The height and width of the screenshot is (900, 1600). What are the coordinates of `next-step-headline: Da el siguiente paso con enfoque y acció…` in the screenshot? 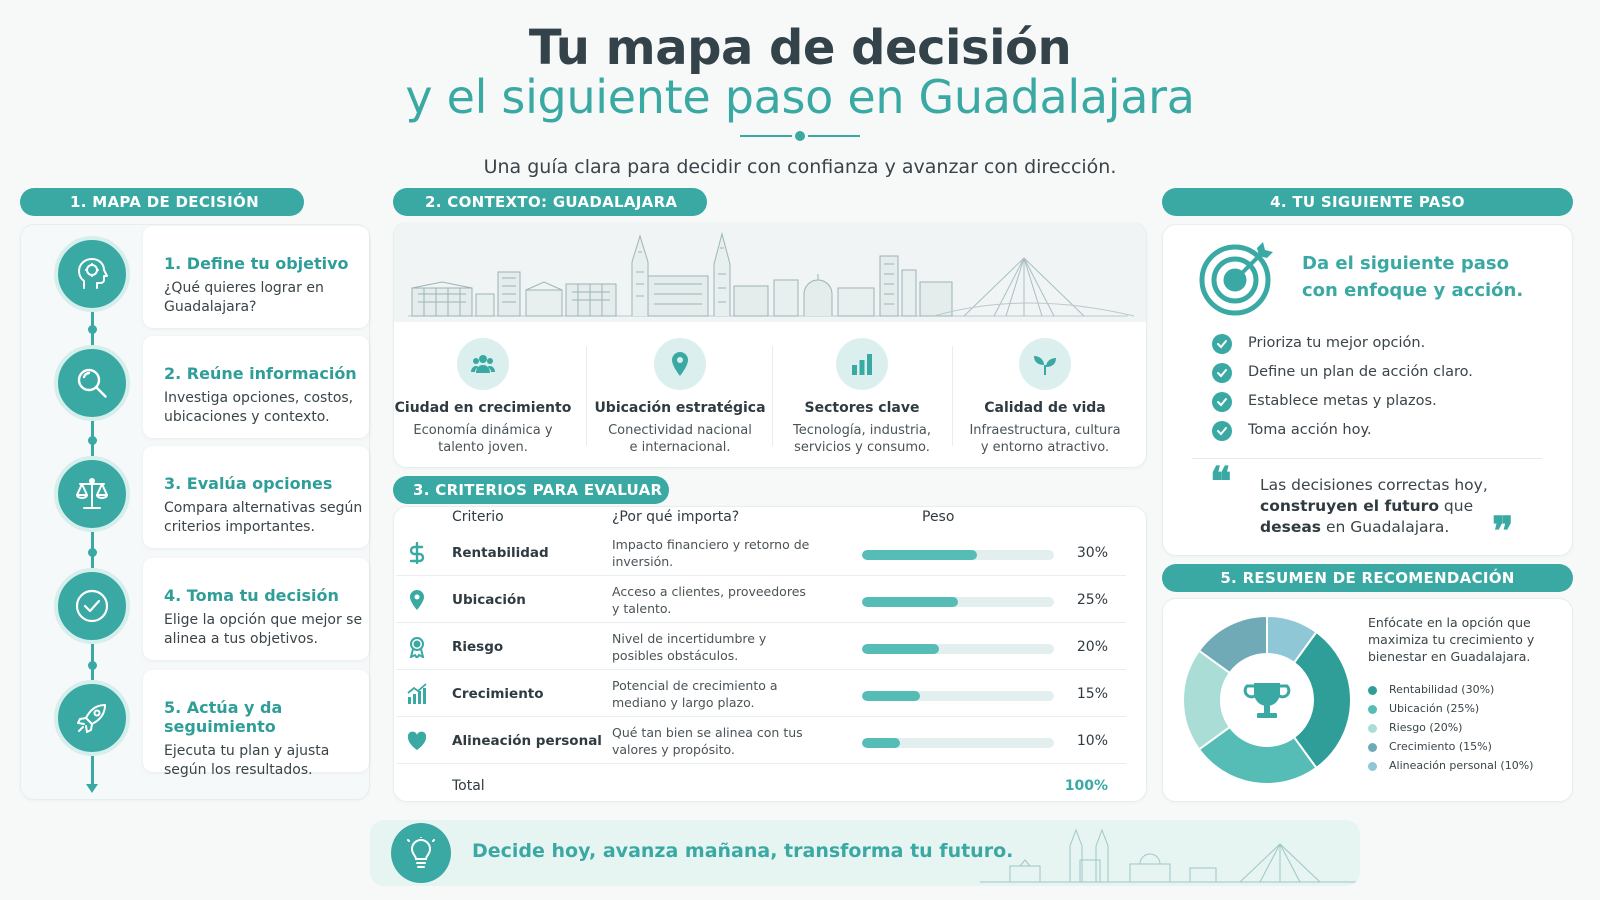 It's located at (1413, 277).